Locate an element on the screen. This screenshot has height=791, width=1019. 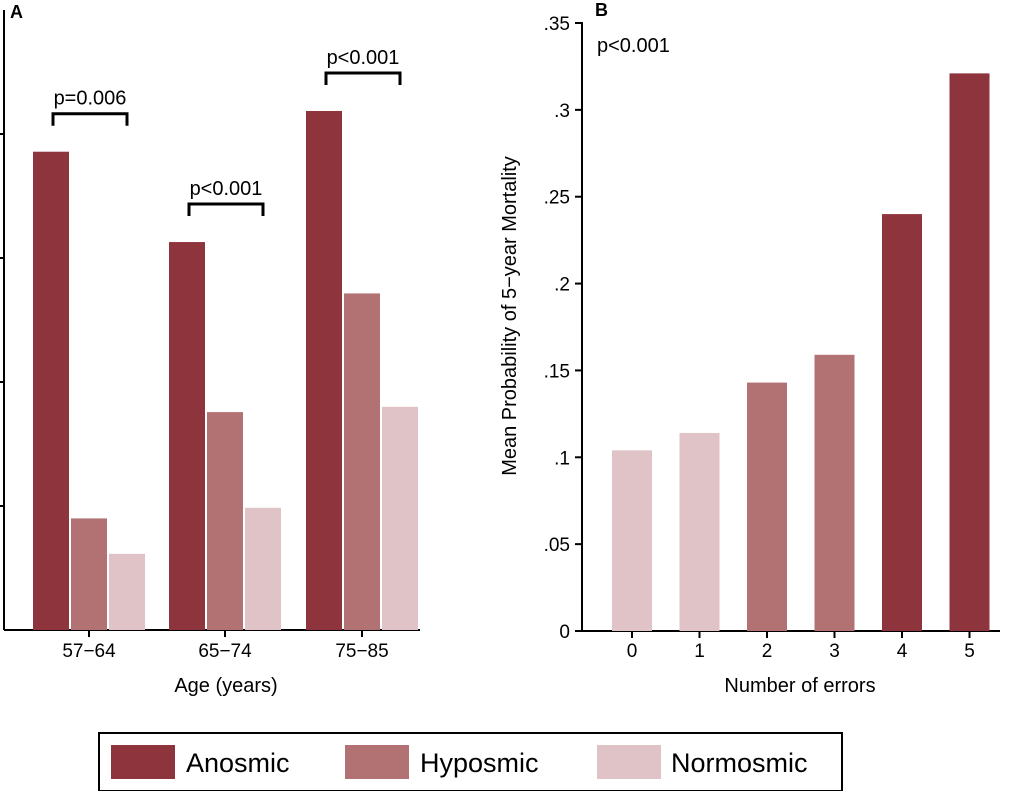
panel-a-x-tick-label: 65−74 is located at coordinates (225, 651).